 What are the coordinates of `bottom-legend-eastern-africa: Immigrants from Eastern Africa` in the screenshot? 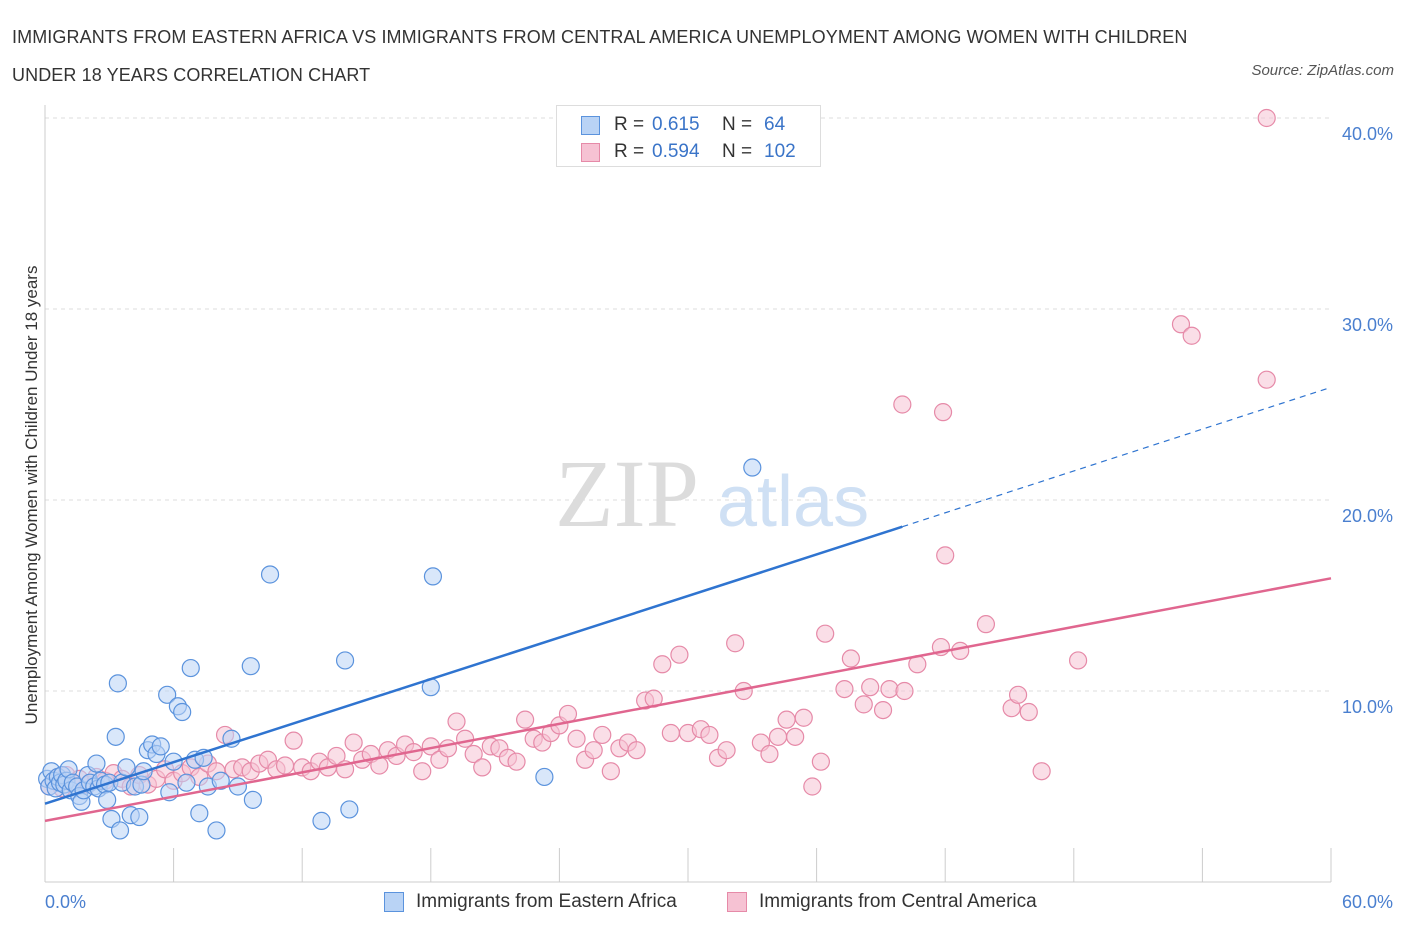 It's located at (530, 902).